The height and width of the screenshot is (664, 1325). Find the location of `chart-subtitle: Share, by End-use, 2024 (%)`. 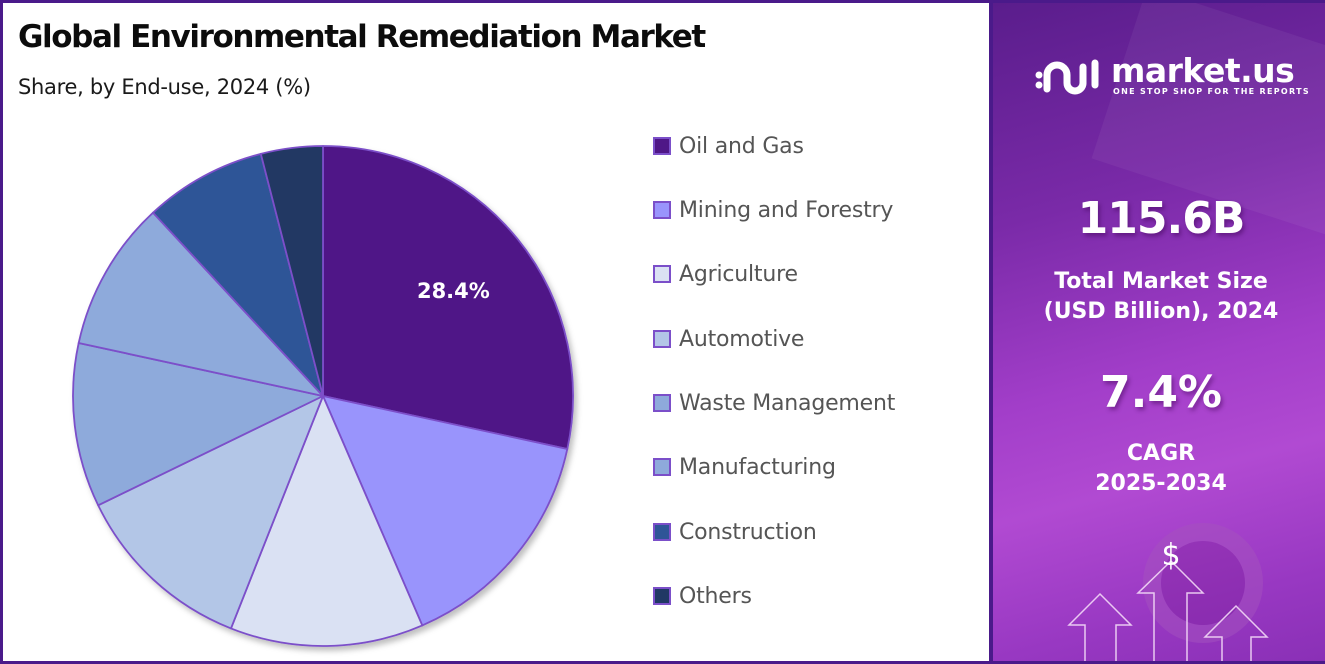

chart-subtitle: Share, by End-use, 2024 (%) is located at coordinates (164, 87).